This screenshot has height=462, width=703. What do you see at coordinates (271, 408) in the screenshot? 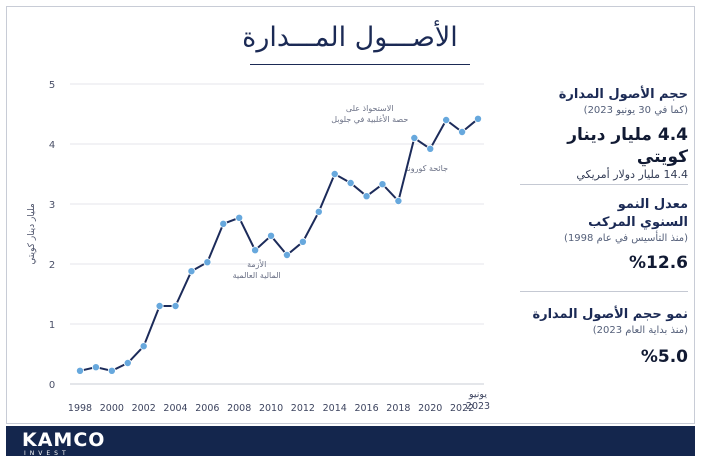
I see `x-tick-label: 2010` at bounding box center [271, 408].